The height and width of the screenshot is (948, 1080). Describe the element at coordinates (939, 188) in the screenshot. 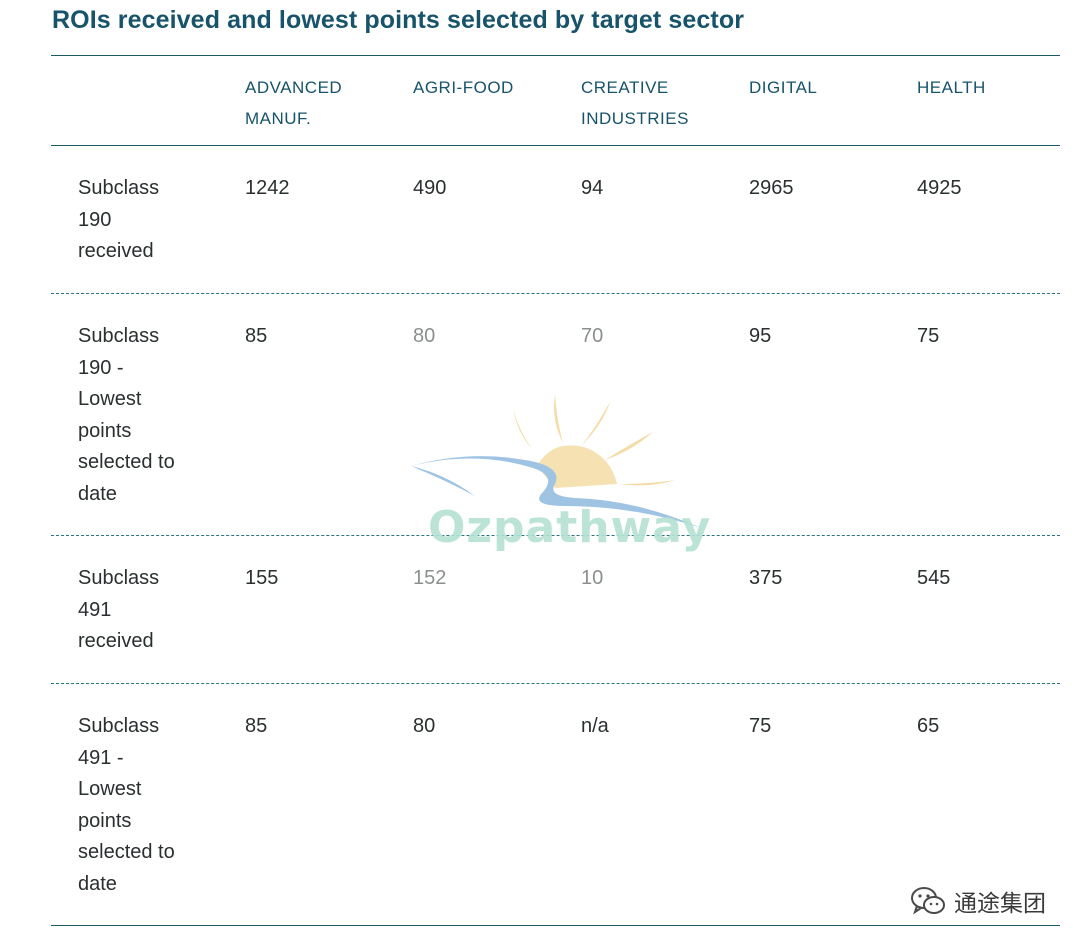

I see `table-cell: 4925` at that location.